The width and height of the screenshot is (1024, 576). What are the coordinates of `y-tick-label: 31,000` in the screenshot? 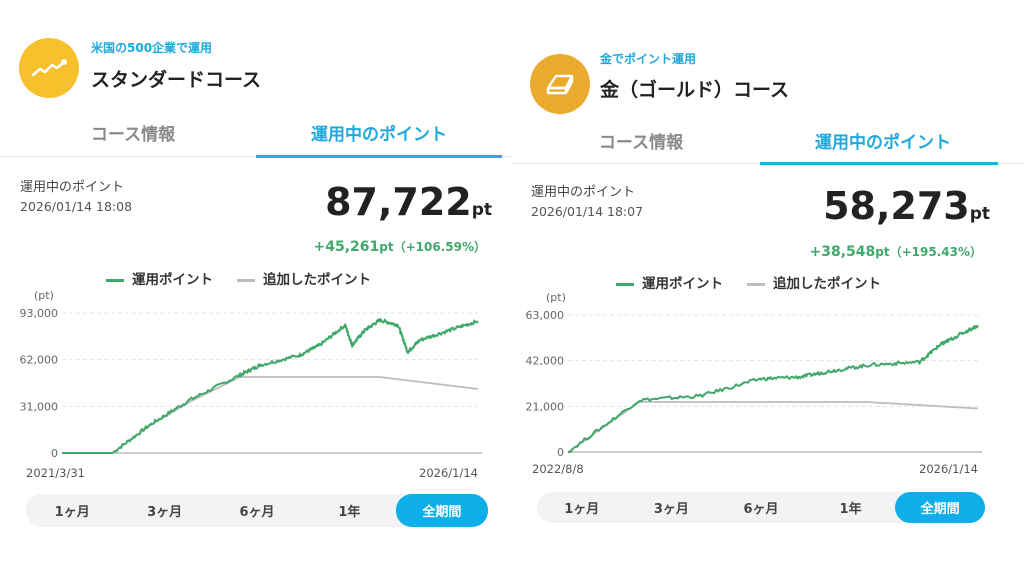 It's located at (39, 406).